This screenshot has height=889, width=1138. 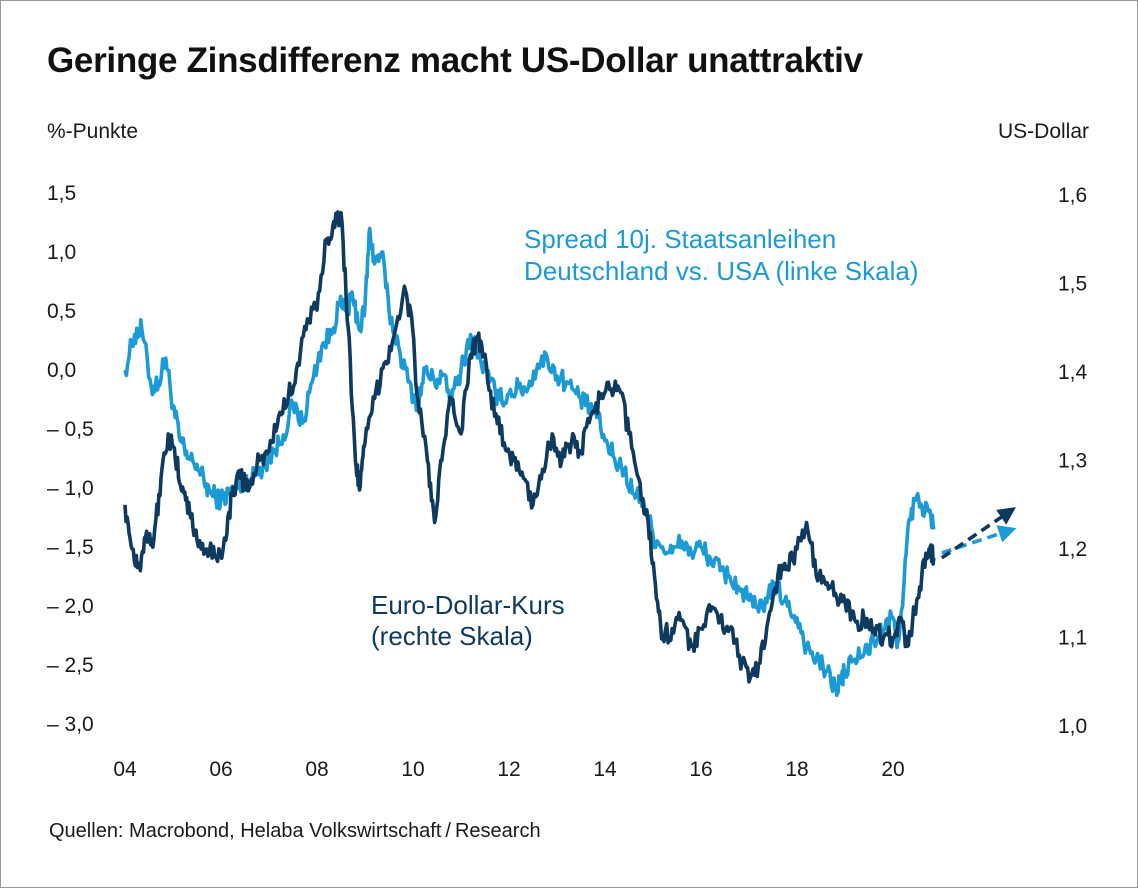 What do you see at coordinates (1072, 726) in the screenshot?
I see `right-y-tick-label: 1,0` at bounding box center [1072, 726].